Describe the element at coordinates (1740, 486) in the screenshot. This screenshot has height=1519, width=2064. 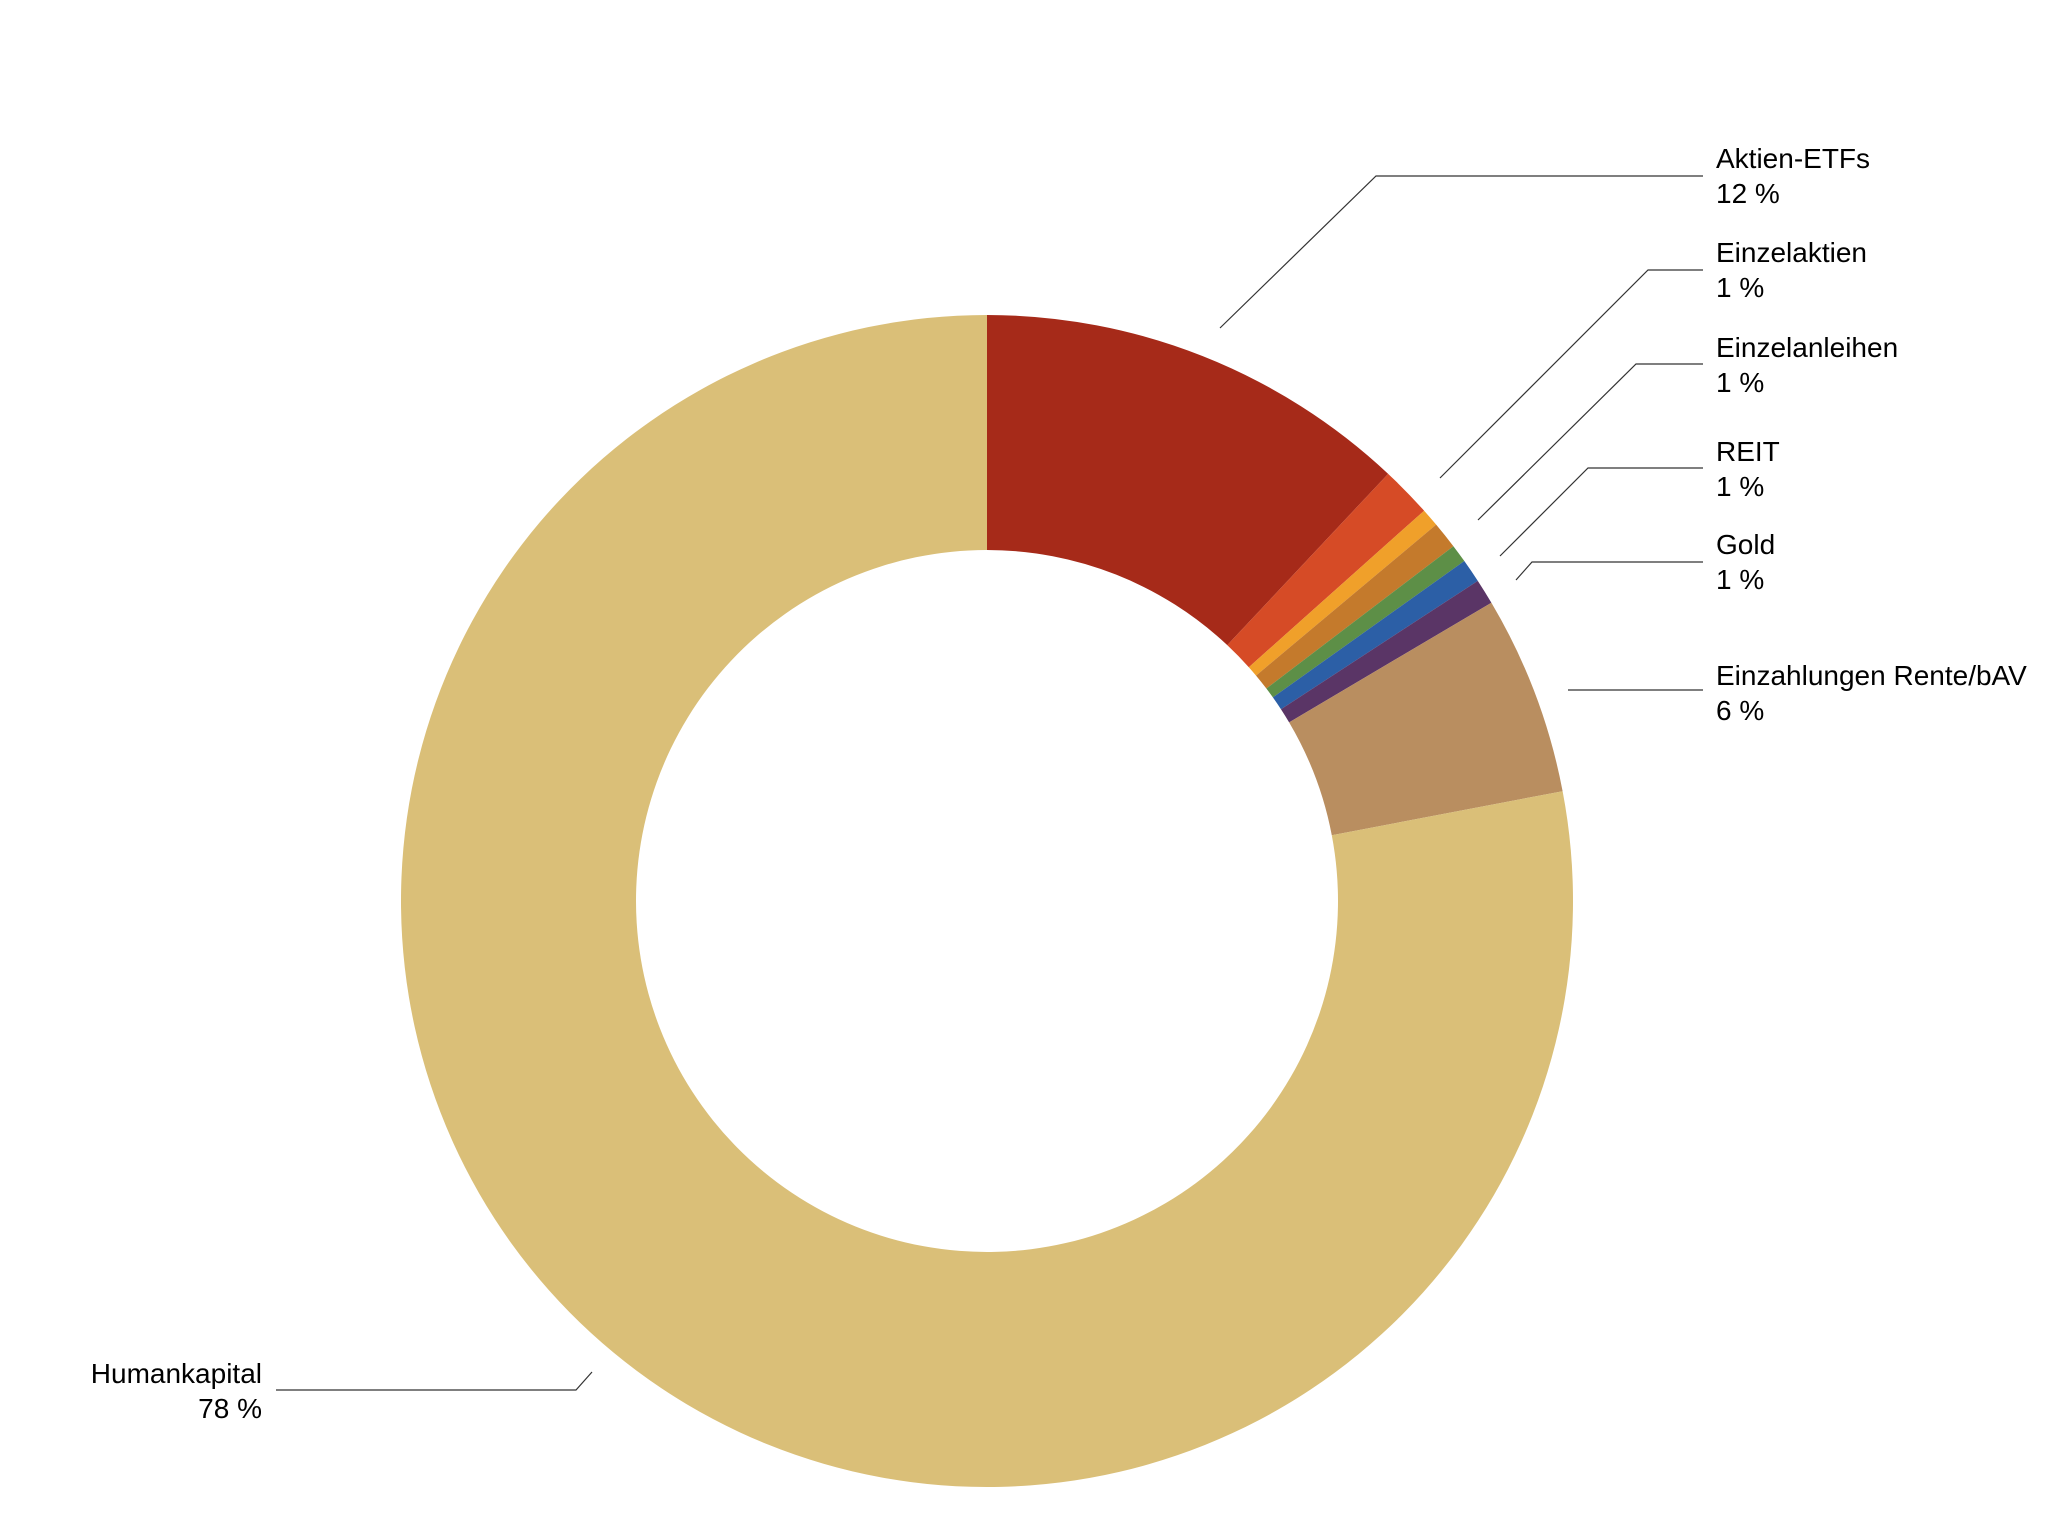
I see `slice-value-reit: 1 %` at that location.